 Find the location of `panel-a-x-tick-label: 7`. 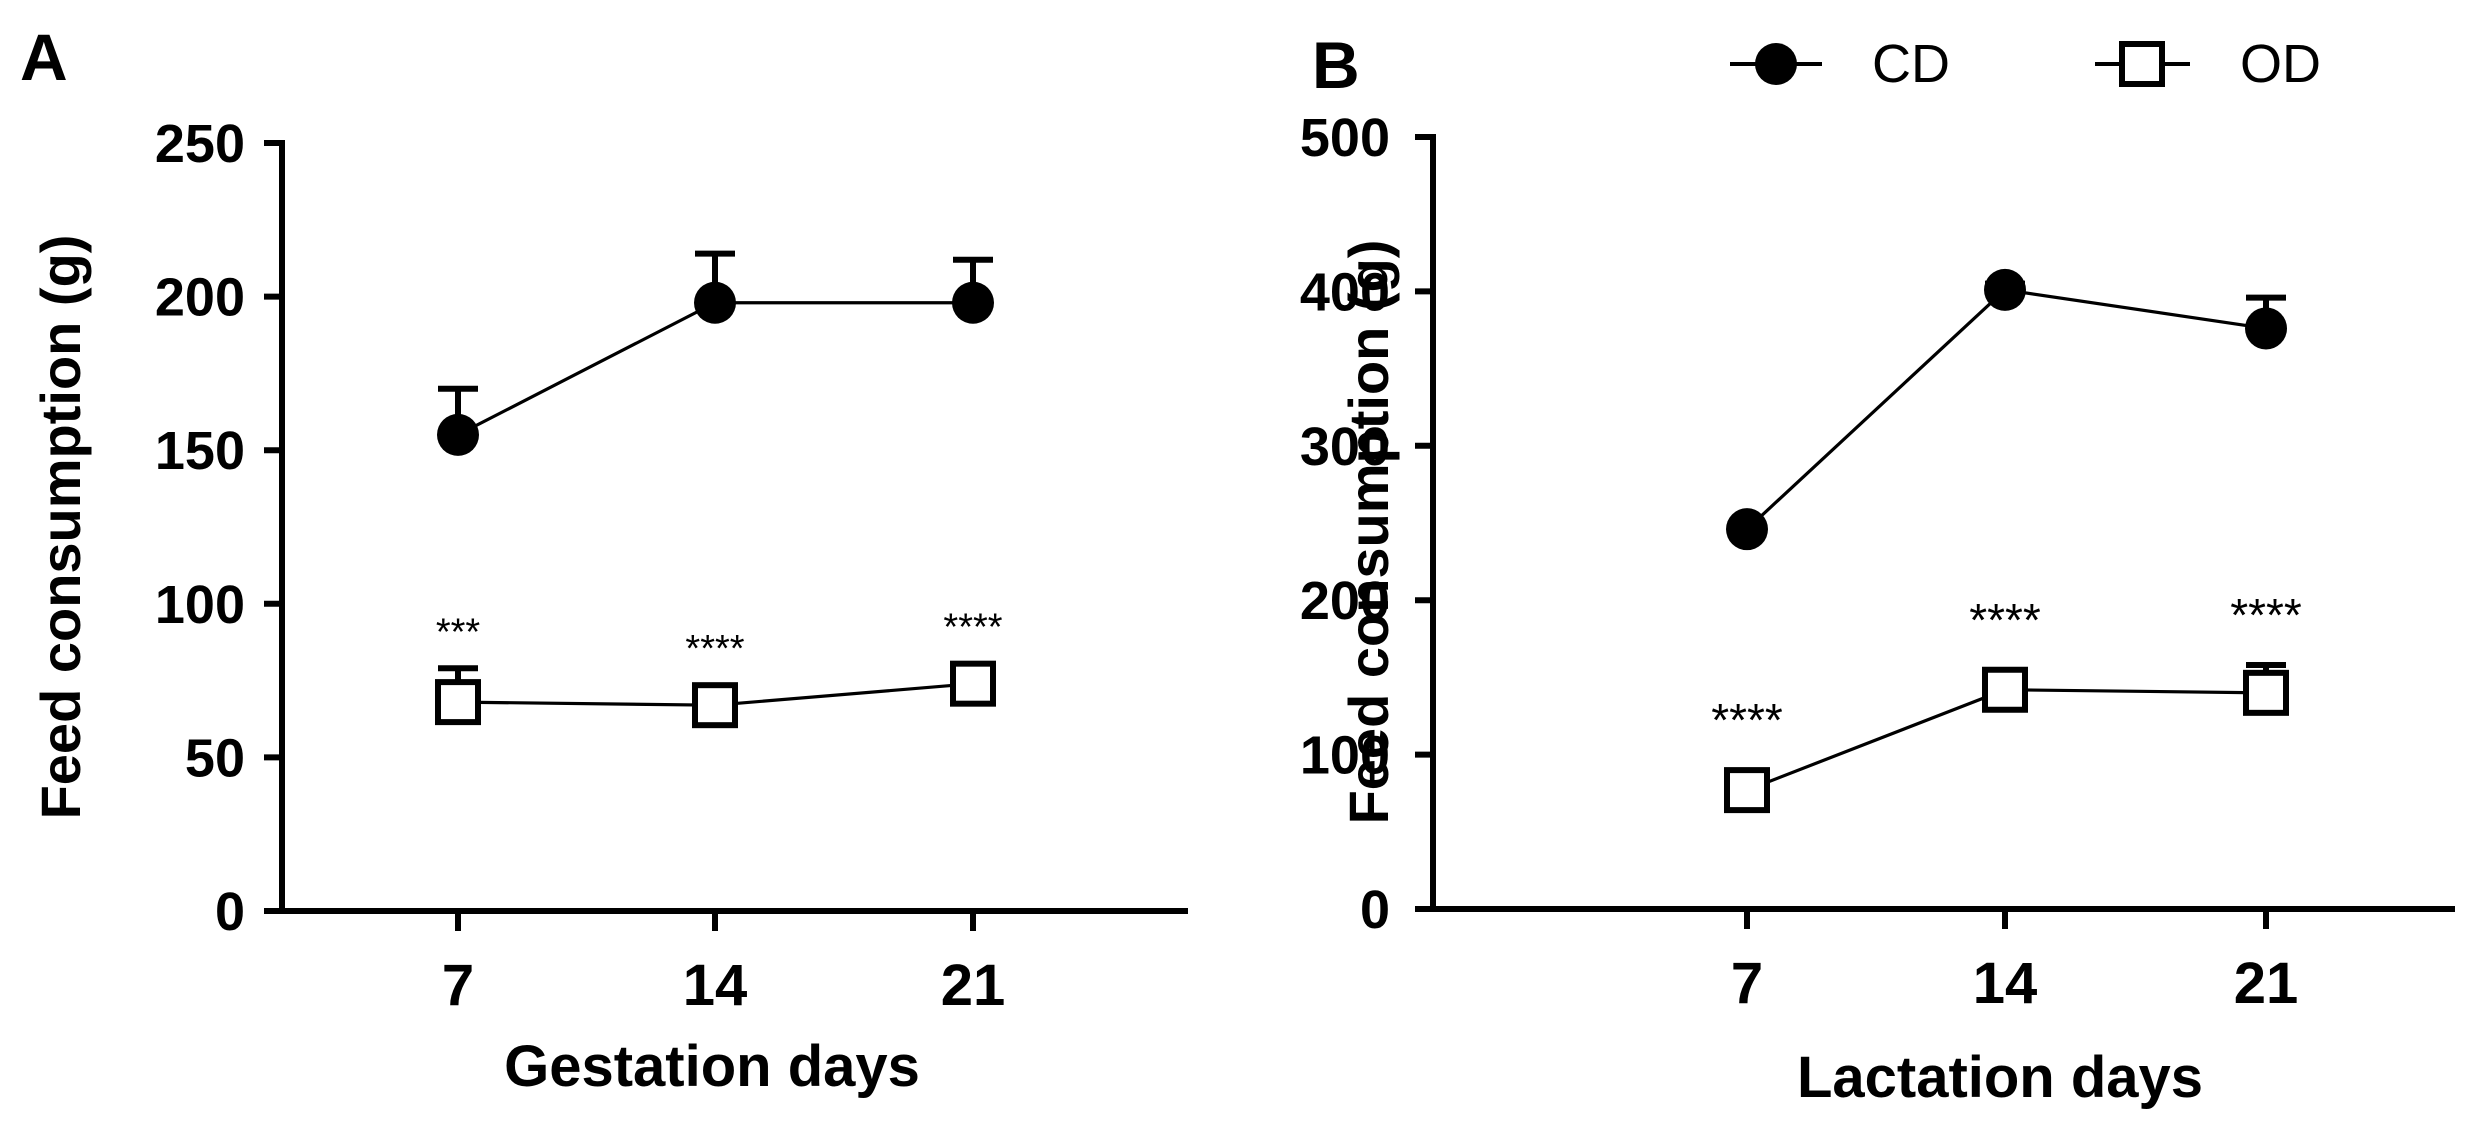

panel-a-x-tick-label: 7 is located at coordinates (458, 985).